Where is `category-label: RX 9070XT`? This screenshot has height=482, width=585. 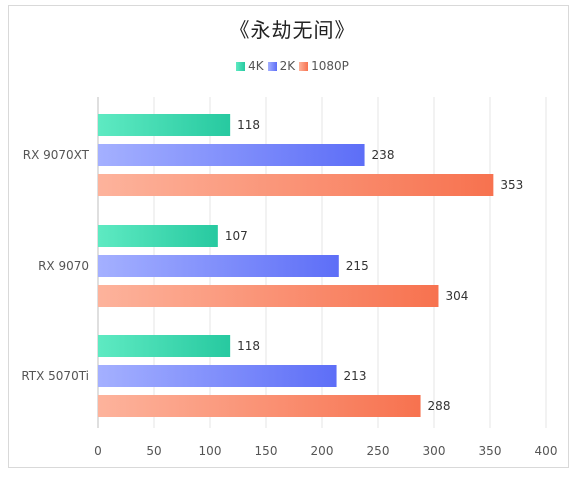 category-label: RX 9070XT is located at coordinates (56, 155).